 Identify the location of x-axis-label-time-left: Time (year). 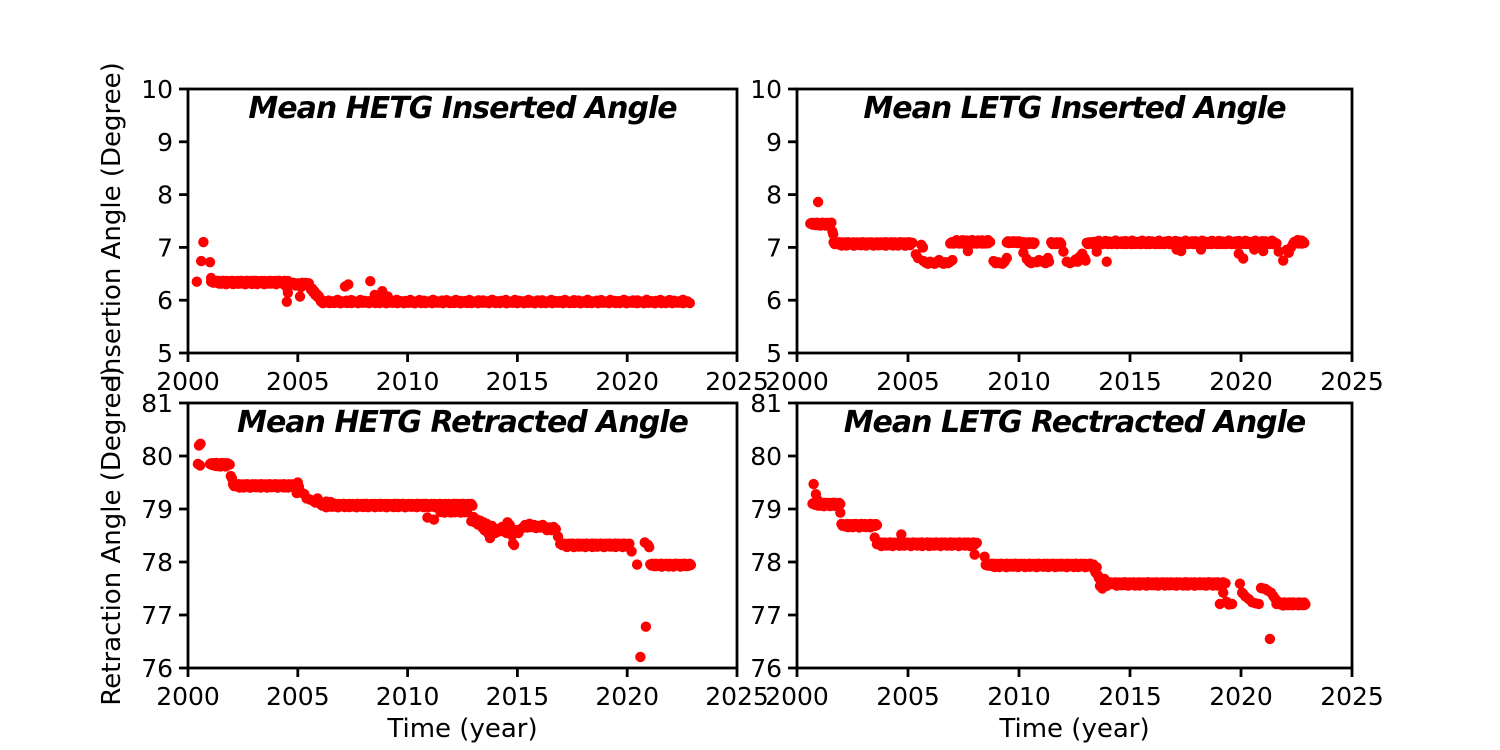
(462, 729).